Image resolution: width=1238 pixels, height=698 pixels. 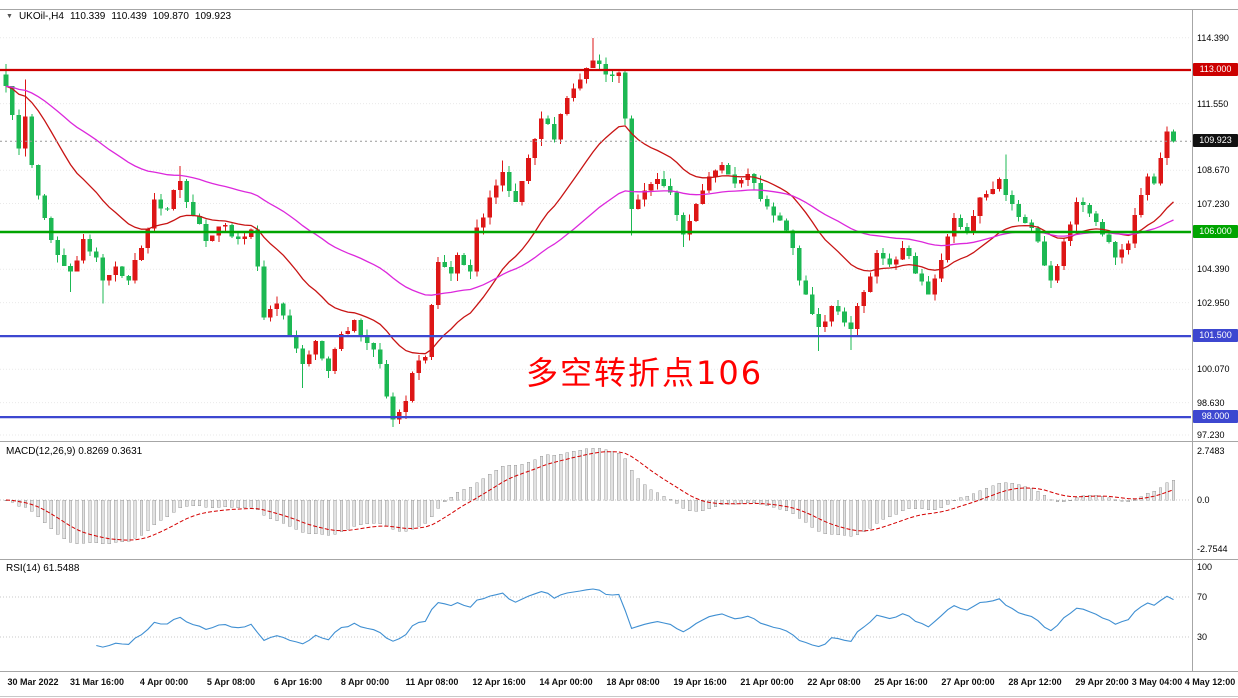 What do you see at coordinates (1211, 435) in the screenshot?
I see `price-tick-label: 97.230` at bounding box center [1211, 435].